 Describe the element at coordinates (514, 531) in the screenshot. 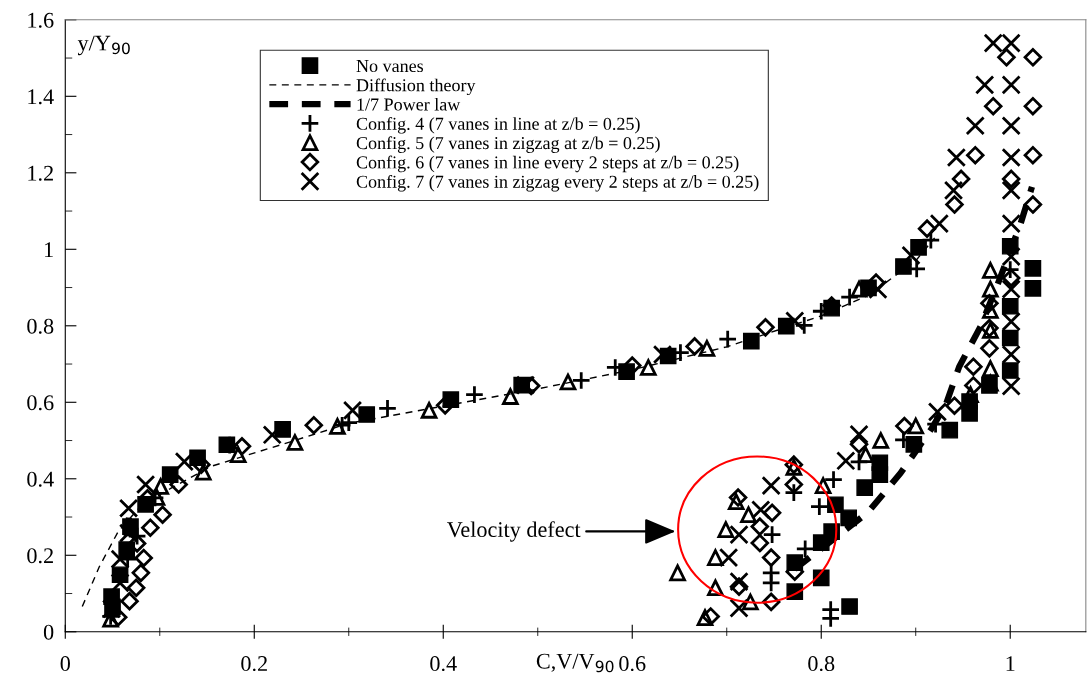

I see `annotation: Velocity defect` at that location.